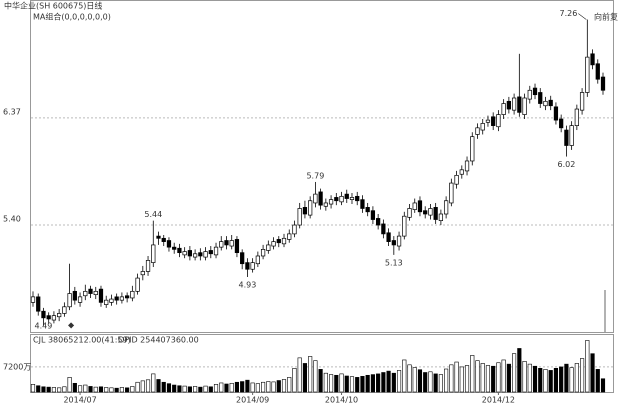 Image resolution: width=618 pixels, height=408 pixels. I want to click on volume-tick-label: 7200万, so click(17, 366).